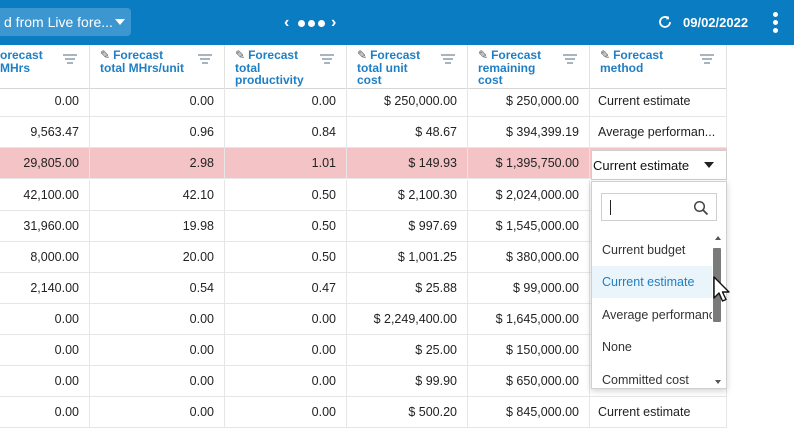 The height and width of the screenshot is (428, 794). What do you see at coordinates (45, 257) in the screenshot?
I see `table-cell: 8,000.00` at bounding box center [45, 257].